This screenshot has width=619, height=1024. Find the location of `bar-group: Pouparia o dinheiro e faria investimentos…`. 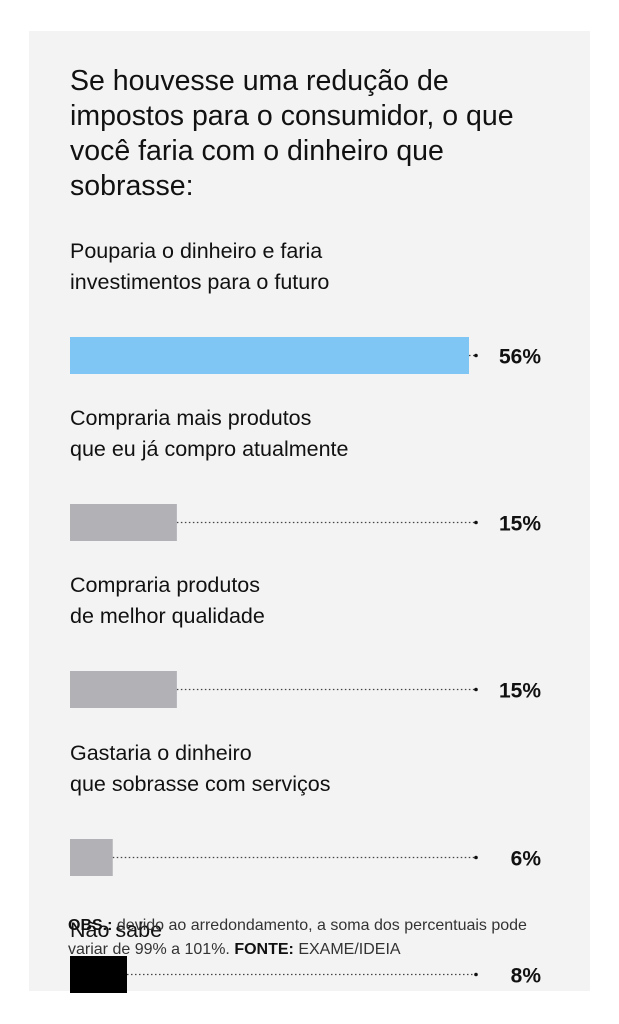

bar-group: Pouparia o dinheiro e faria investimentos… is located at coordinates (305, 306).